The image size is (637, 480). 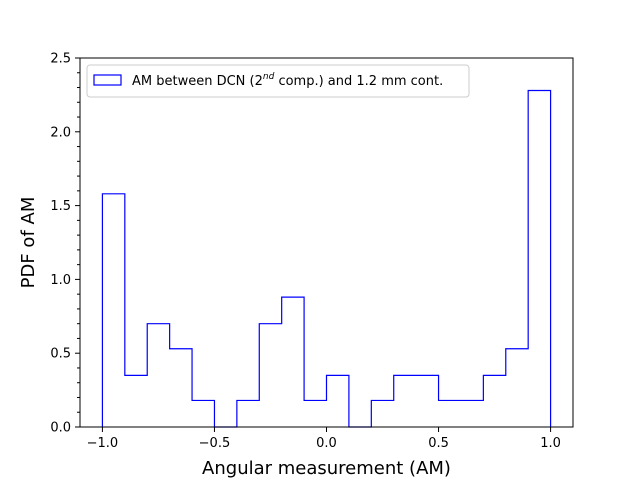 I want to click on legend-label-sup: nd, so click(x=269, y=77).